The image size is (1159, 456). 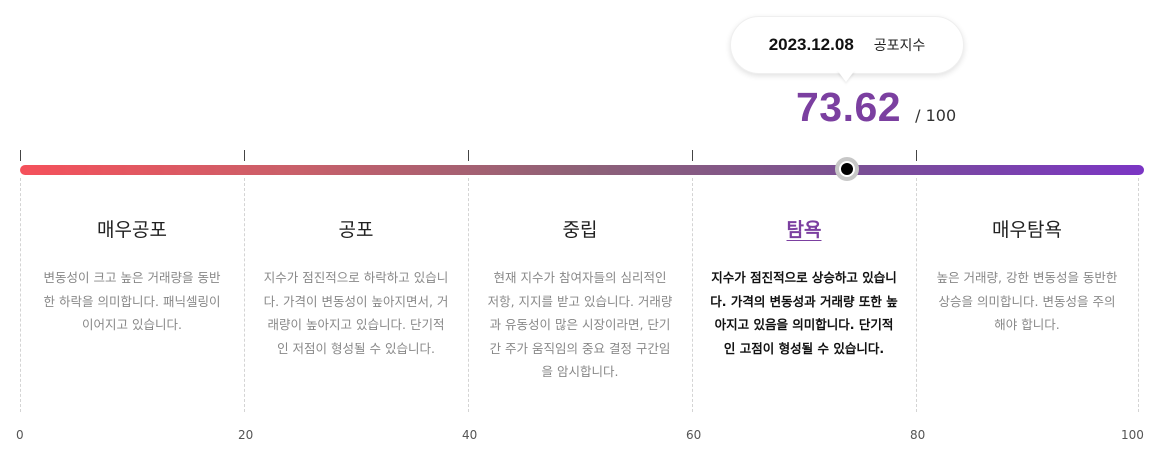 I want to click on score-max: / 100, so click(x=936, y=115).